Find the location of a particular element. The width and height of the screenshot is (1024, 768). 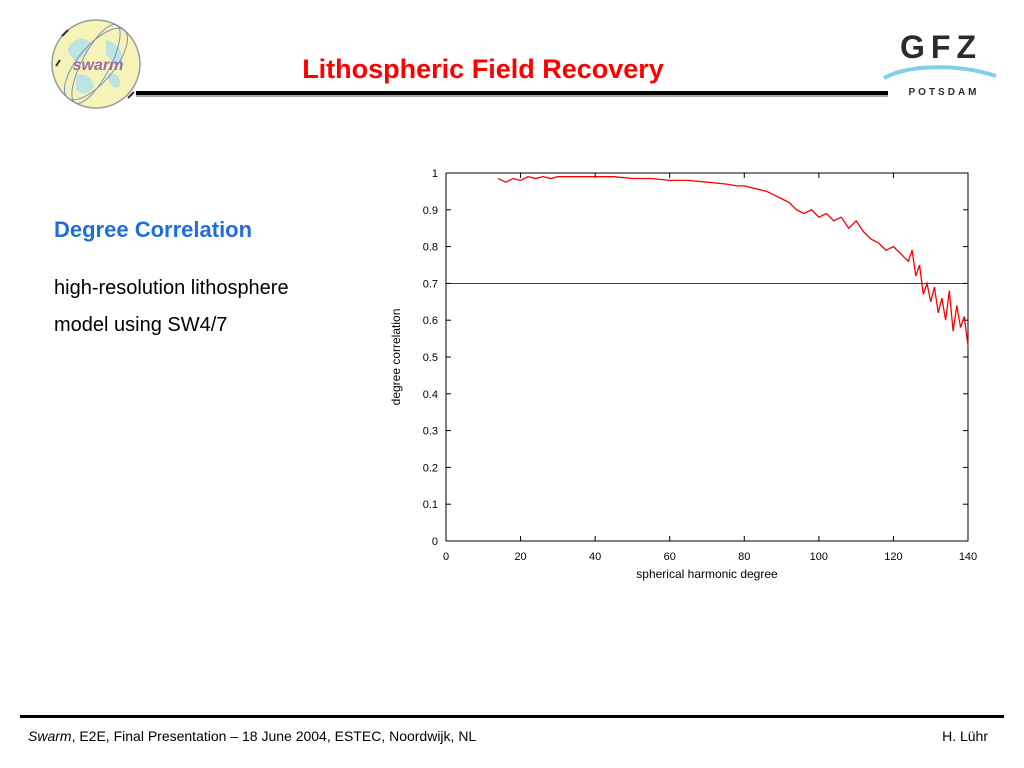

gfz-logo-subtext: Potsdam is located at coordinates (944, 92).